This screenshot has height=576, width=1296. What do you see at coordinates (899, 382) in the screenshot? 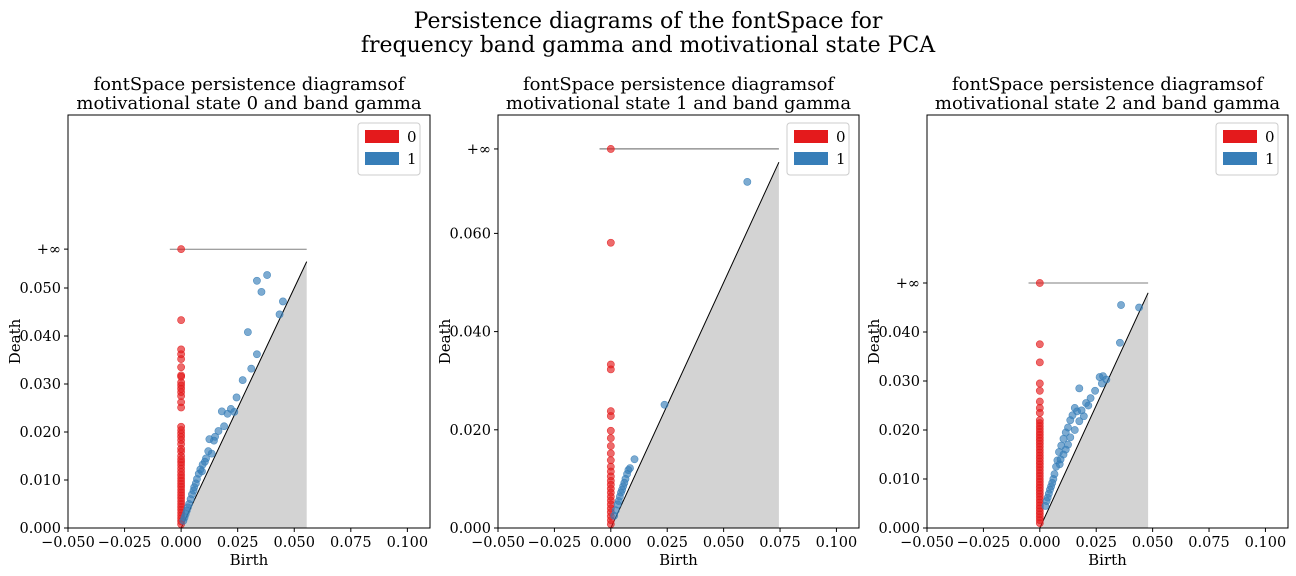
I see `y-tick-label: 0.030` at bounding box center [899, 382].